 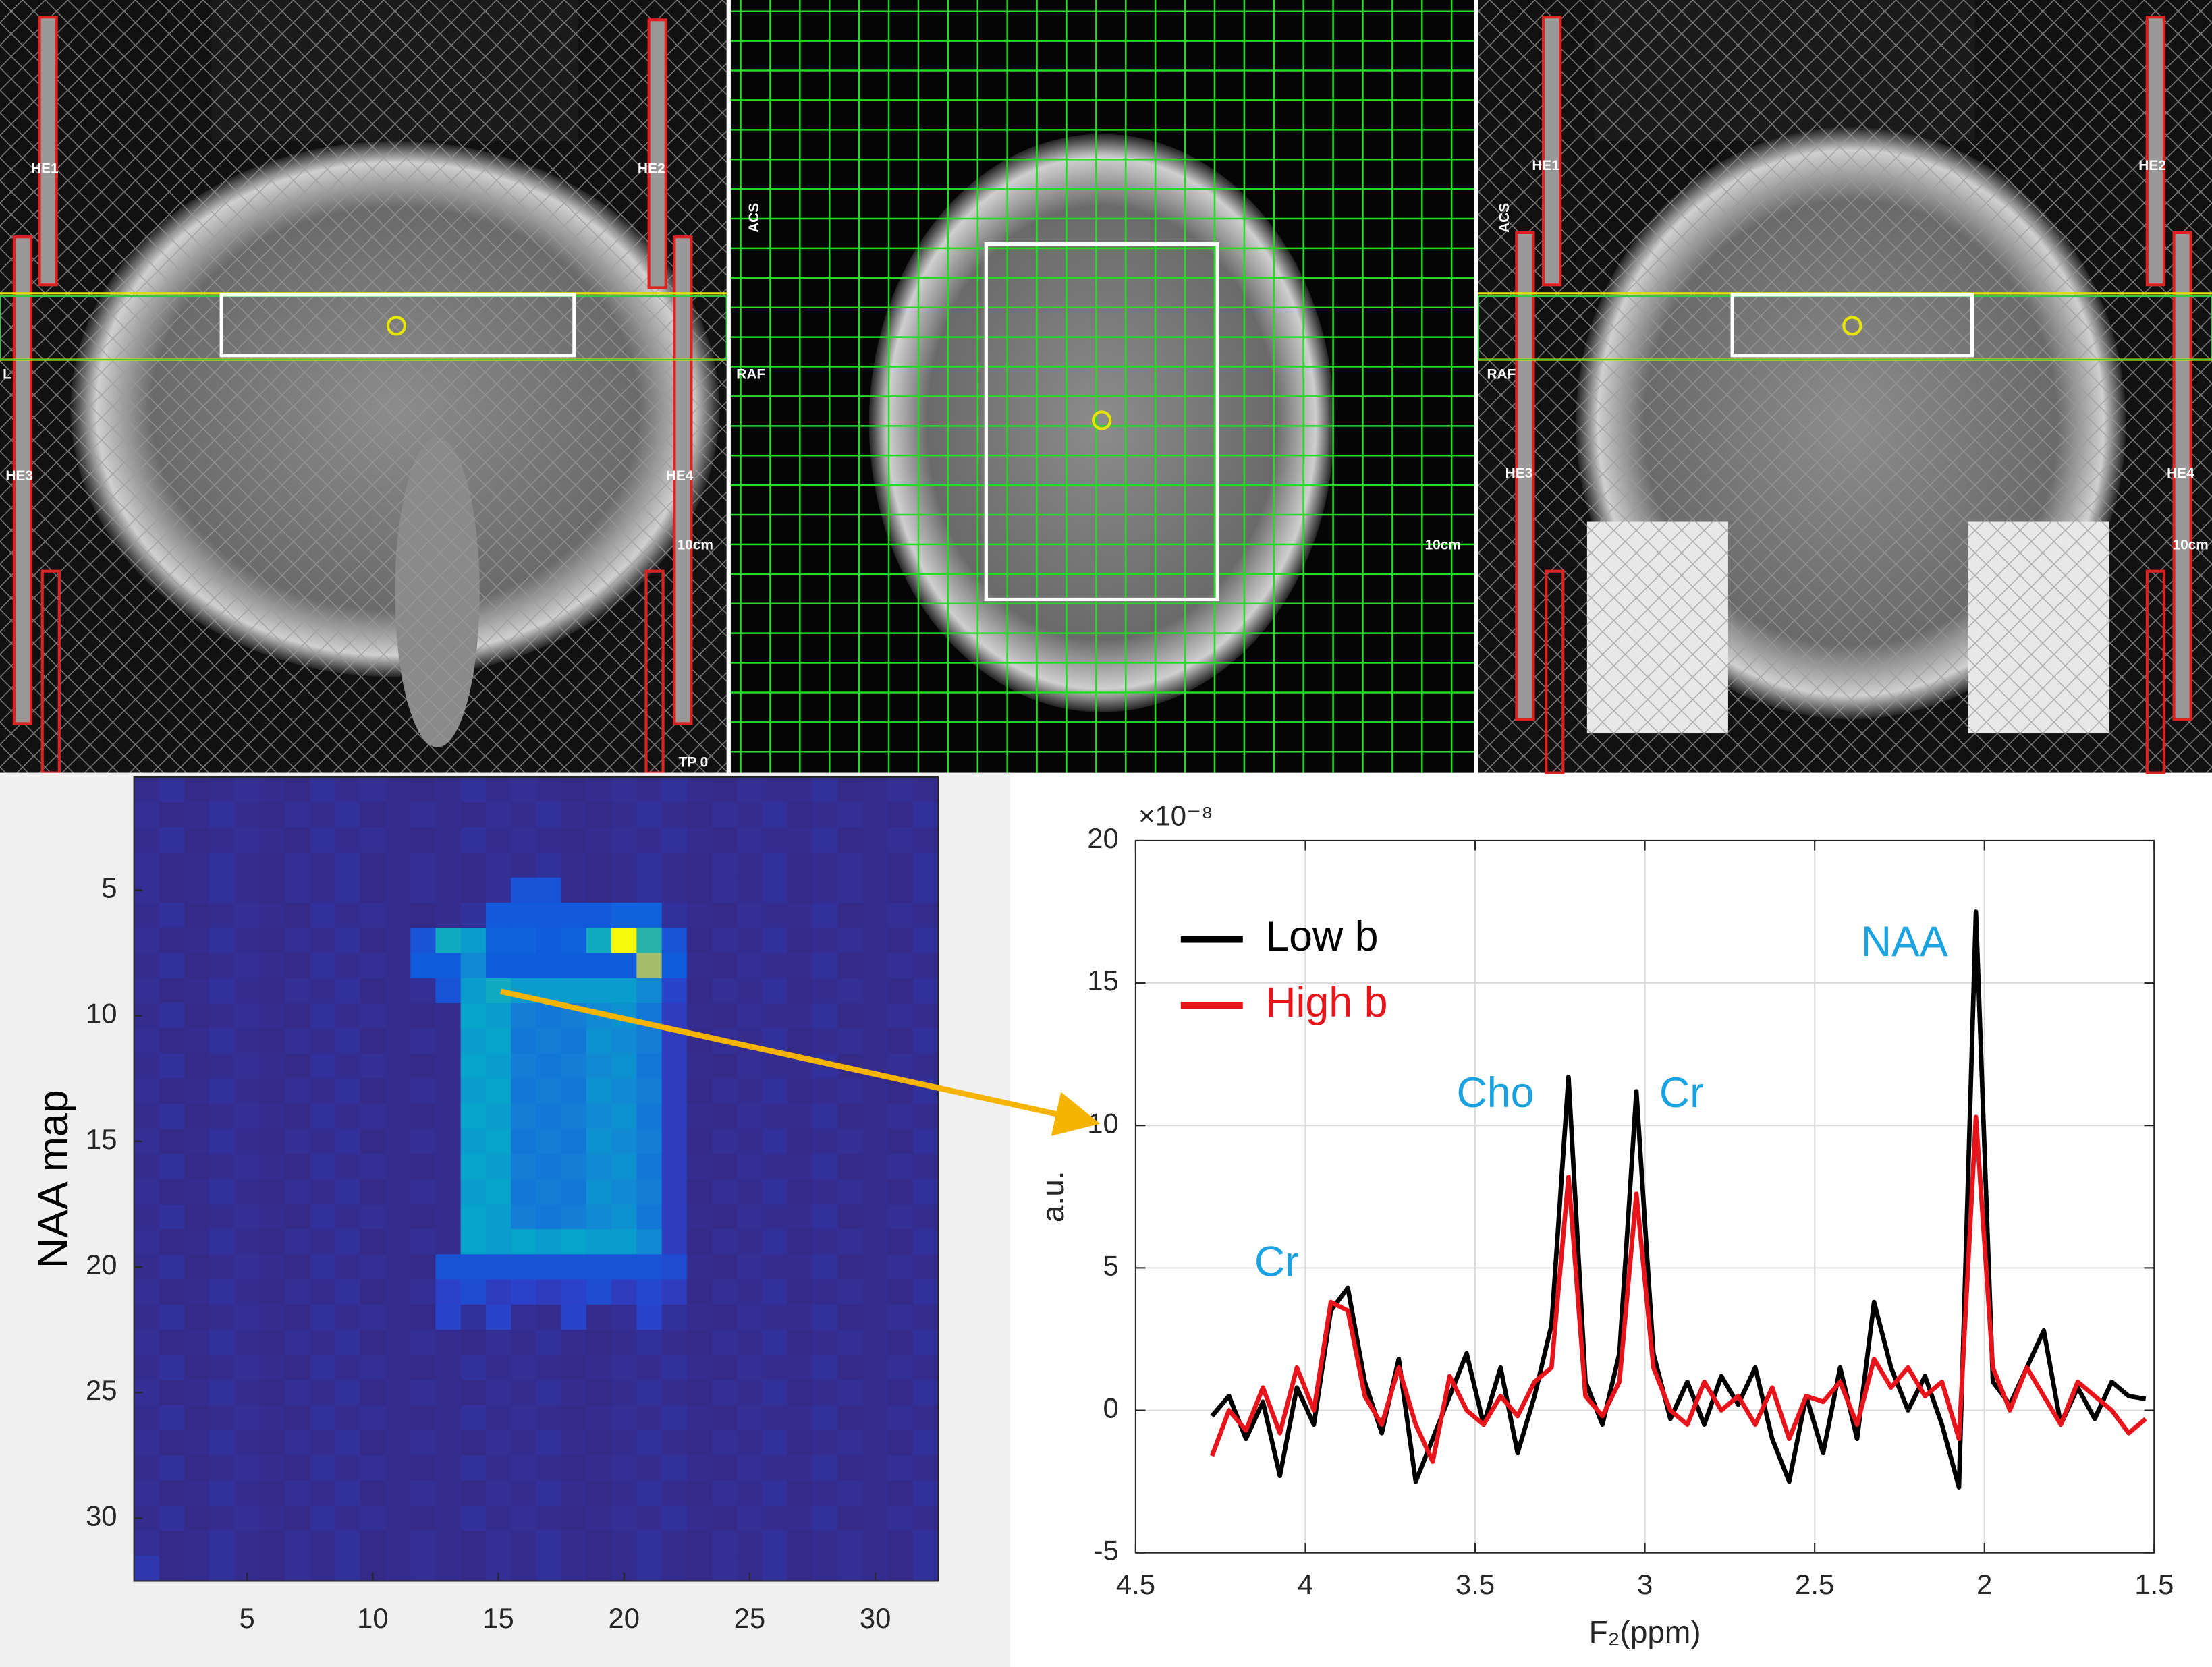 What do you see at coordinates (498, 1618) in the screenshot?
I see `x-tick-label: 15` at bounding box center [498, 1618].